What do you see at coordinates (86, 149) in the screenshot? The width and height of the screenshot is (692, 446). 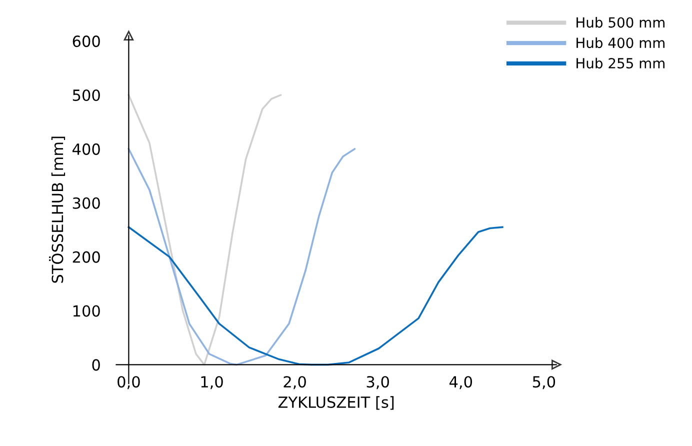 I see `y-tick-label: 400` at bounding box center [86, 149].